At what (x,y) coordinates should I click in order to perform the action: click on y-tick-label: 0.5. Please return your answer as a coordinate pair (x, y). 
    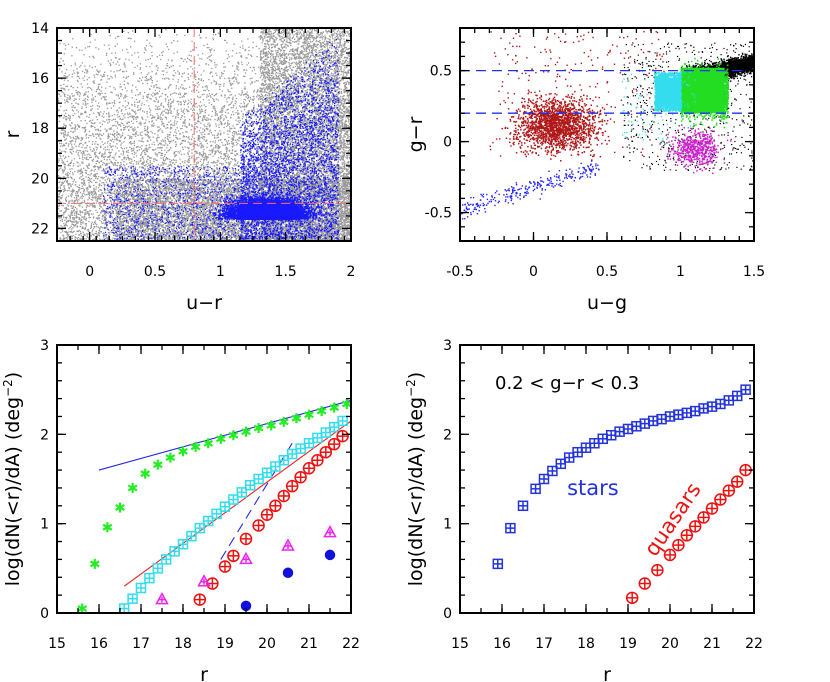
    Looking at the image, I should click on (441, 72).